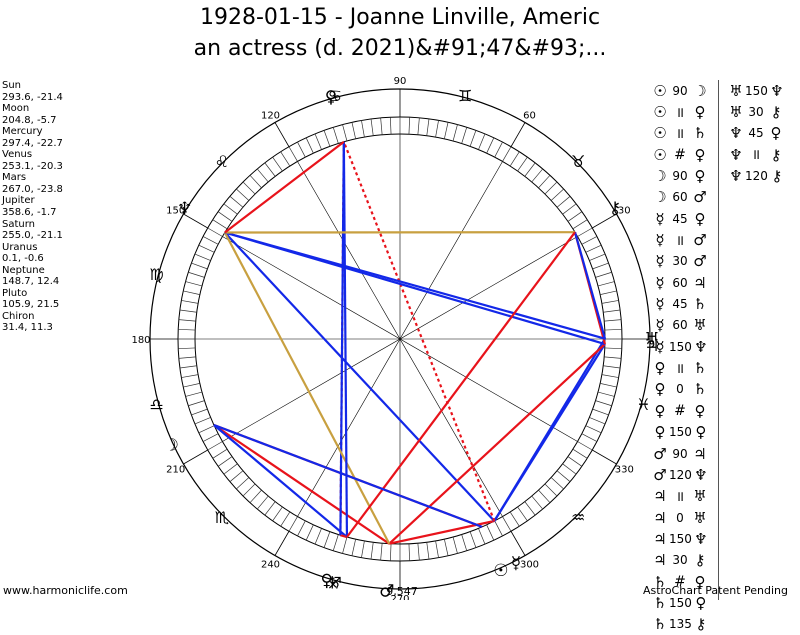  I want to click on aspect-angle: #, so click(680, 155).